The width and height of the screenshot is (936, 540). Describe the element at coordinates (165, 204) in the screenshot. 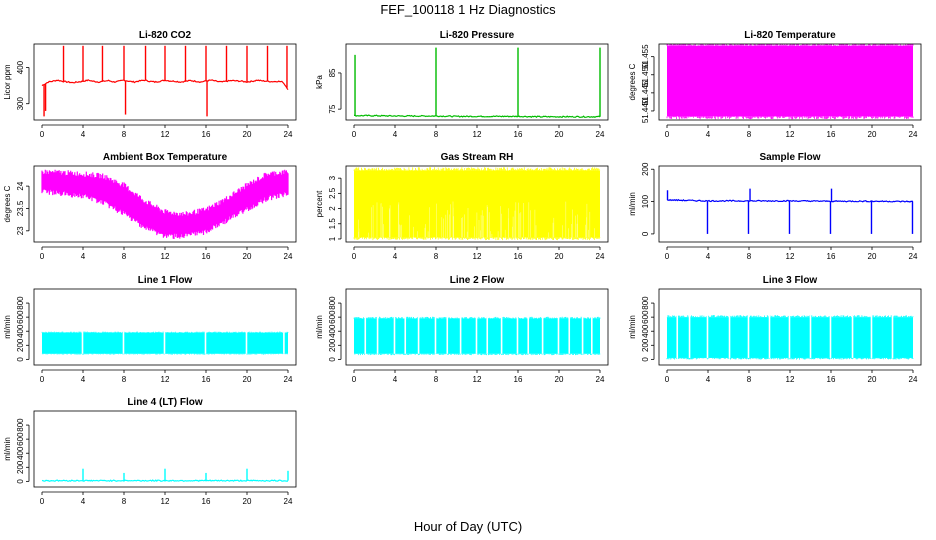

I see `temperature-envelope` at that location.